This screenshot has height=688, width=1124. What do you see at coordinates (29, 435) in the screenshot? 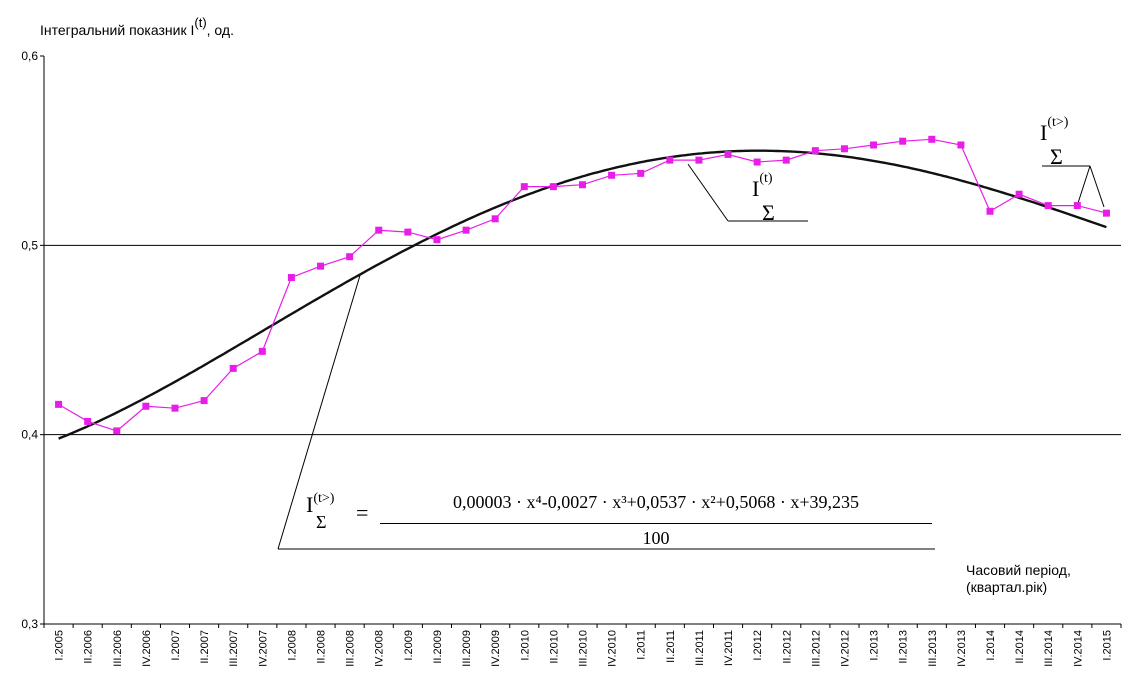
I see `y-tick-label: 0,4` at bounding box center [29, 435].